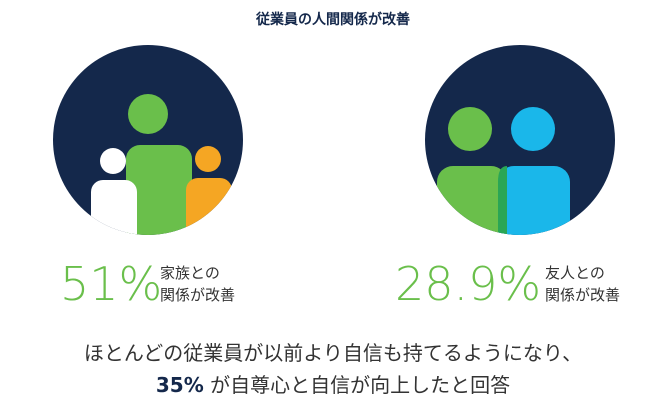 This screenshot has height=410, width=667. I want to click on stat-value: 51%, so click(111, 284).